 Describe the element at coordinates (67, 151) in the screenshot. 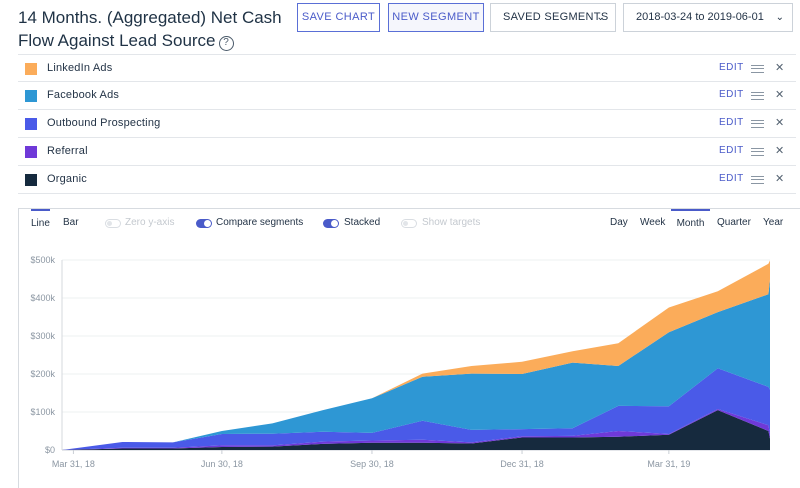

I see `segment-label: Referral` at that location.